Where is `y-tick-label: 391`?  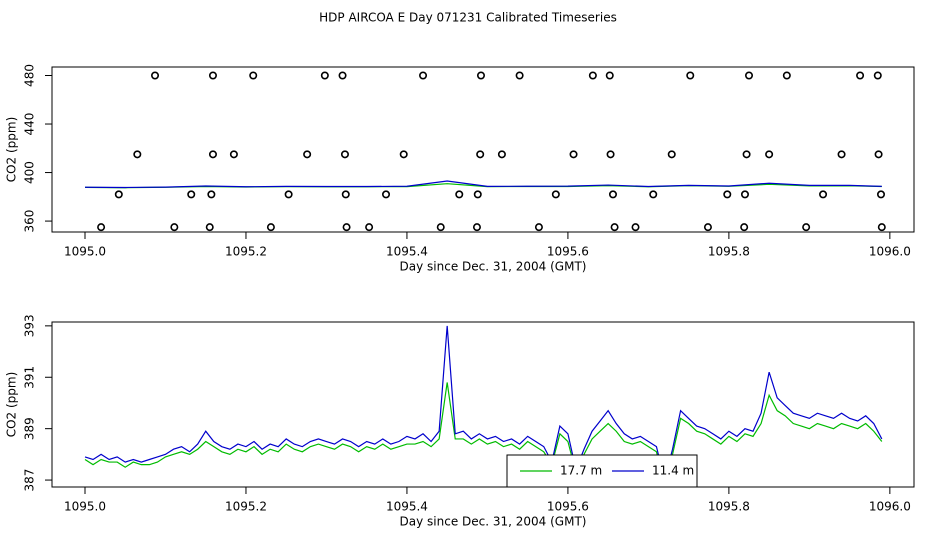
y-tick-label: 391 is located at coordinates (30, 377).